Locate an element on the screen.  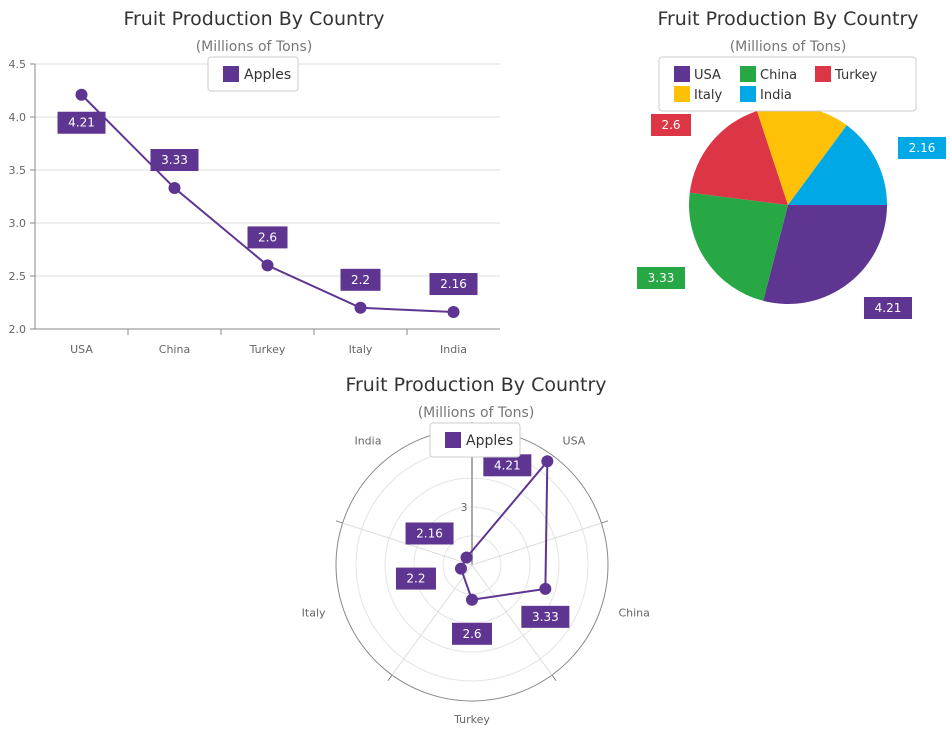
legend-label: Italy is located at coordinates (708, 95).